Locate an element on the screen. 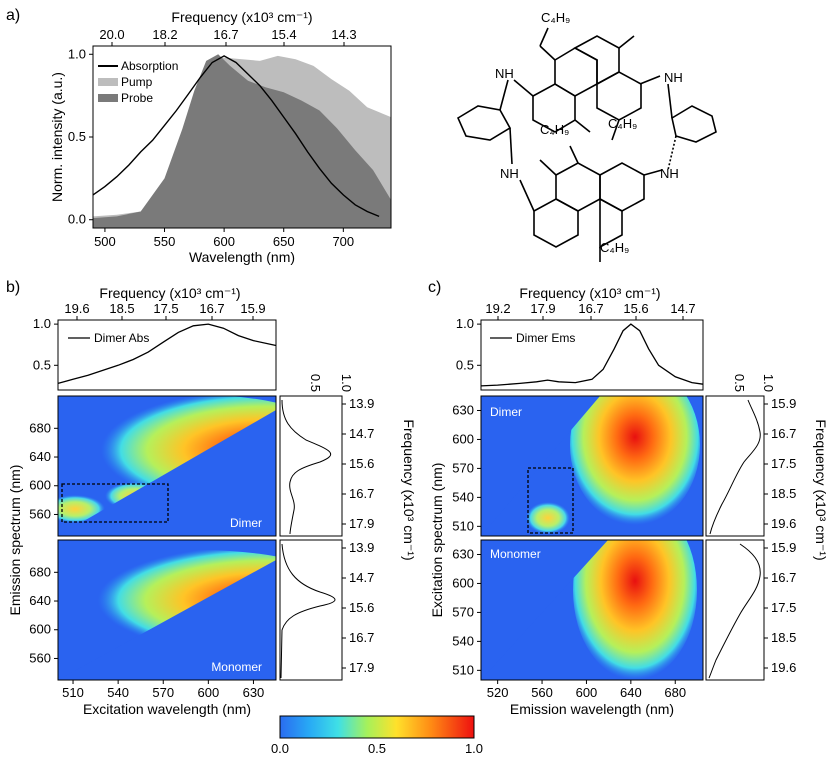  panel-a-xtick-label: 500 is located at coordinates (105, 241).